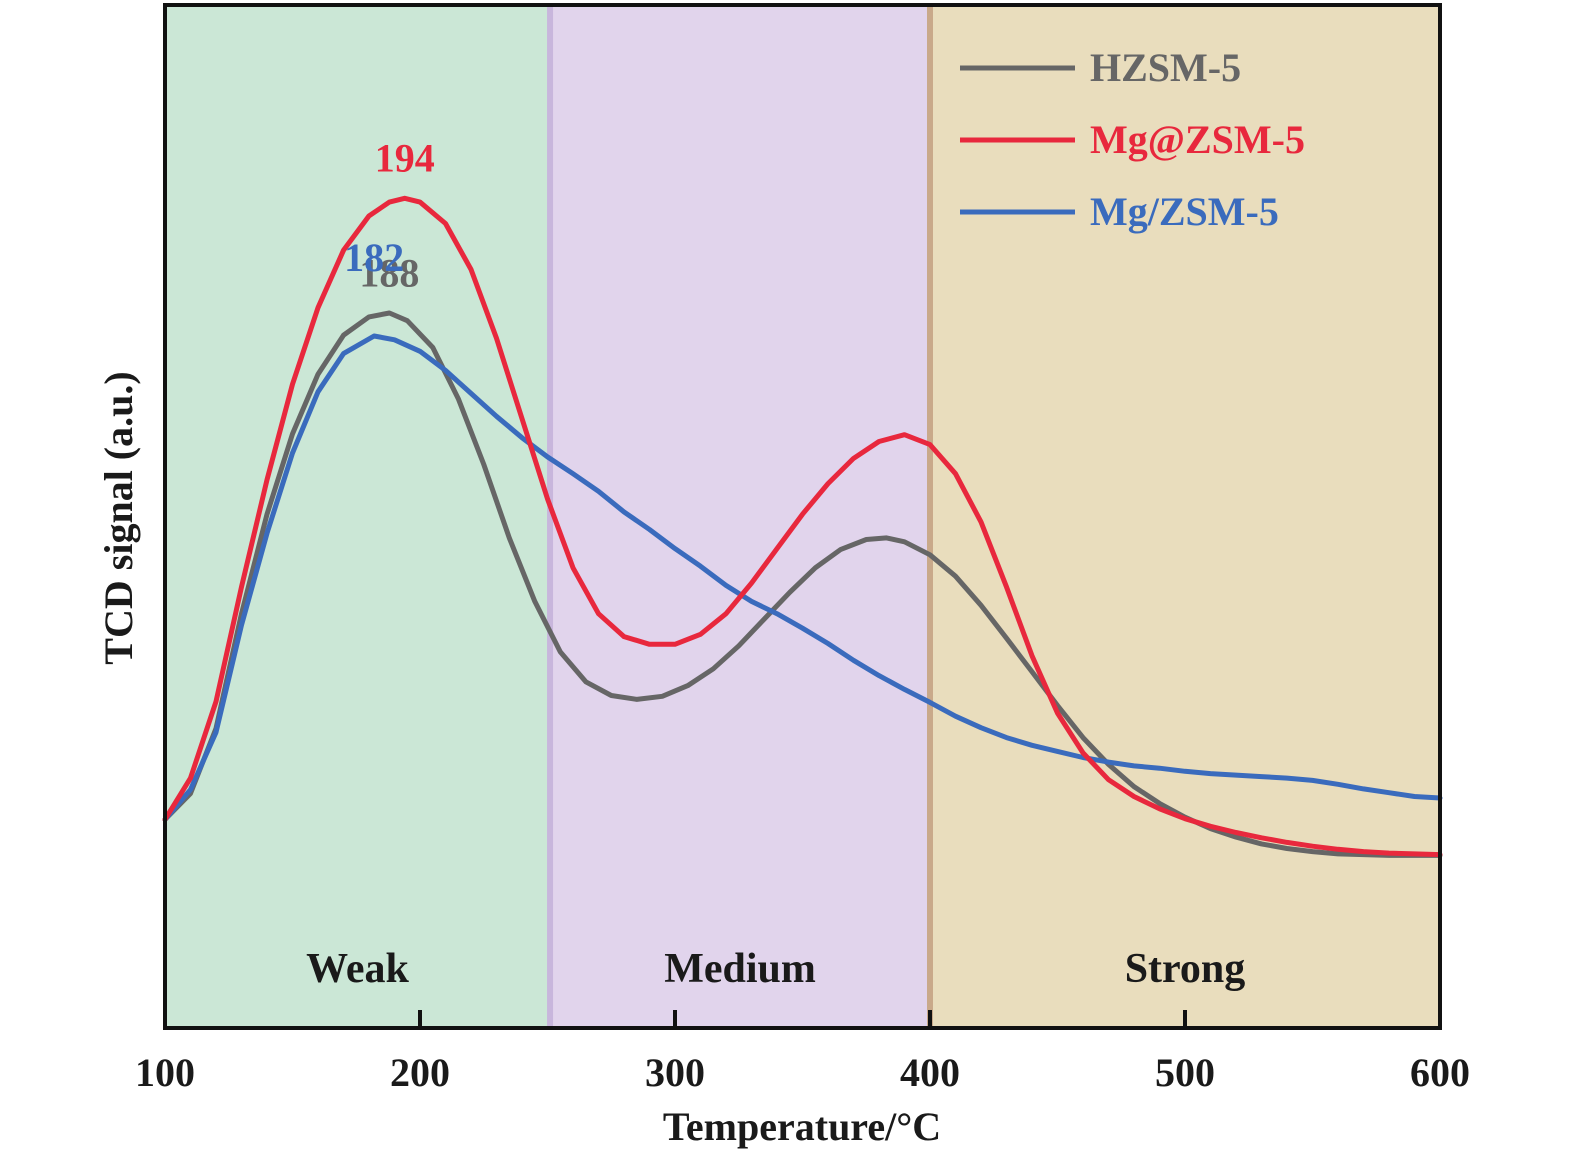 The image size is (1575, 1162). I want to click on region-label-medium: Medium, so click(740, 969).